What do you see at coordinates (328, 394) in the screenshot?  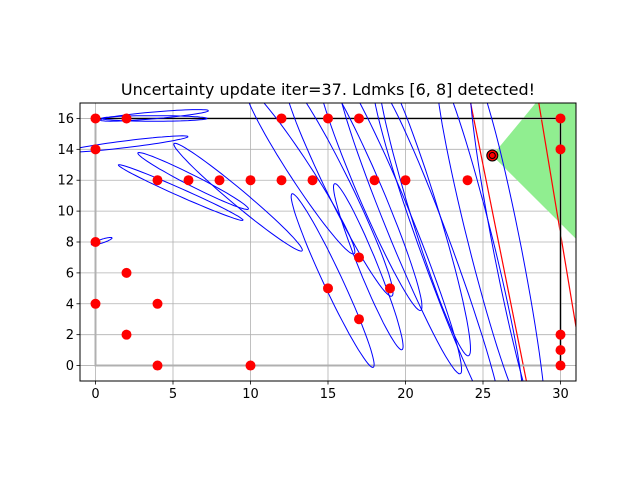 I see `x-tick-label: 15` at bounding box center [328, 394].